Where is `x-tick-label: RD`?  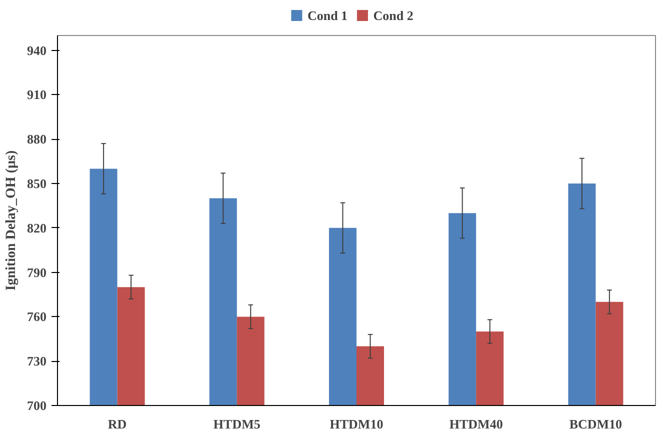
x-tick-label: RD is located at coordinates (117, 424).